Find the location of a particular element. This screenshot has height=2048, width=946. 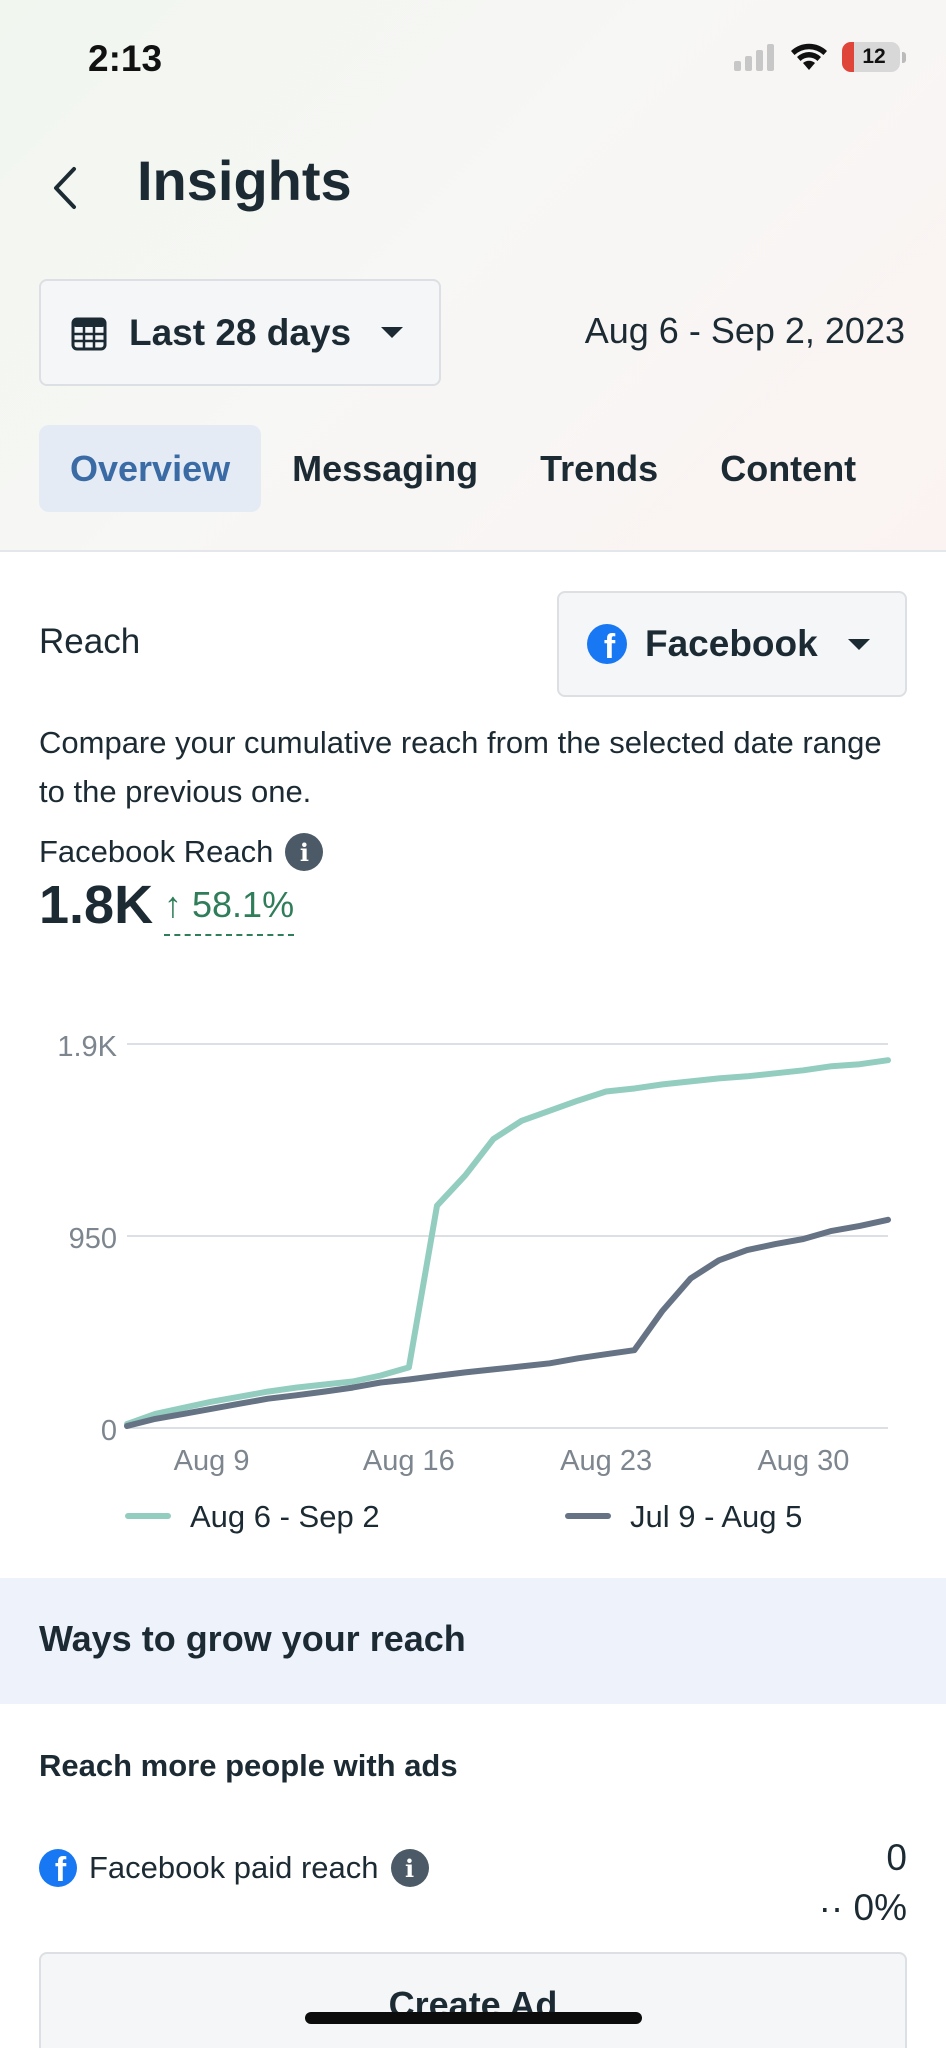

metric-label: Facebook Reach is located at coordinates (156, 851).